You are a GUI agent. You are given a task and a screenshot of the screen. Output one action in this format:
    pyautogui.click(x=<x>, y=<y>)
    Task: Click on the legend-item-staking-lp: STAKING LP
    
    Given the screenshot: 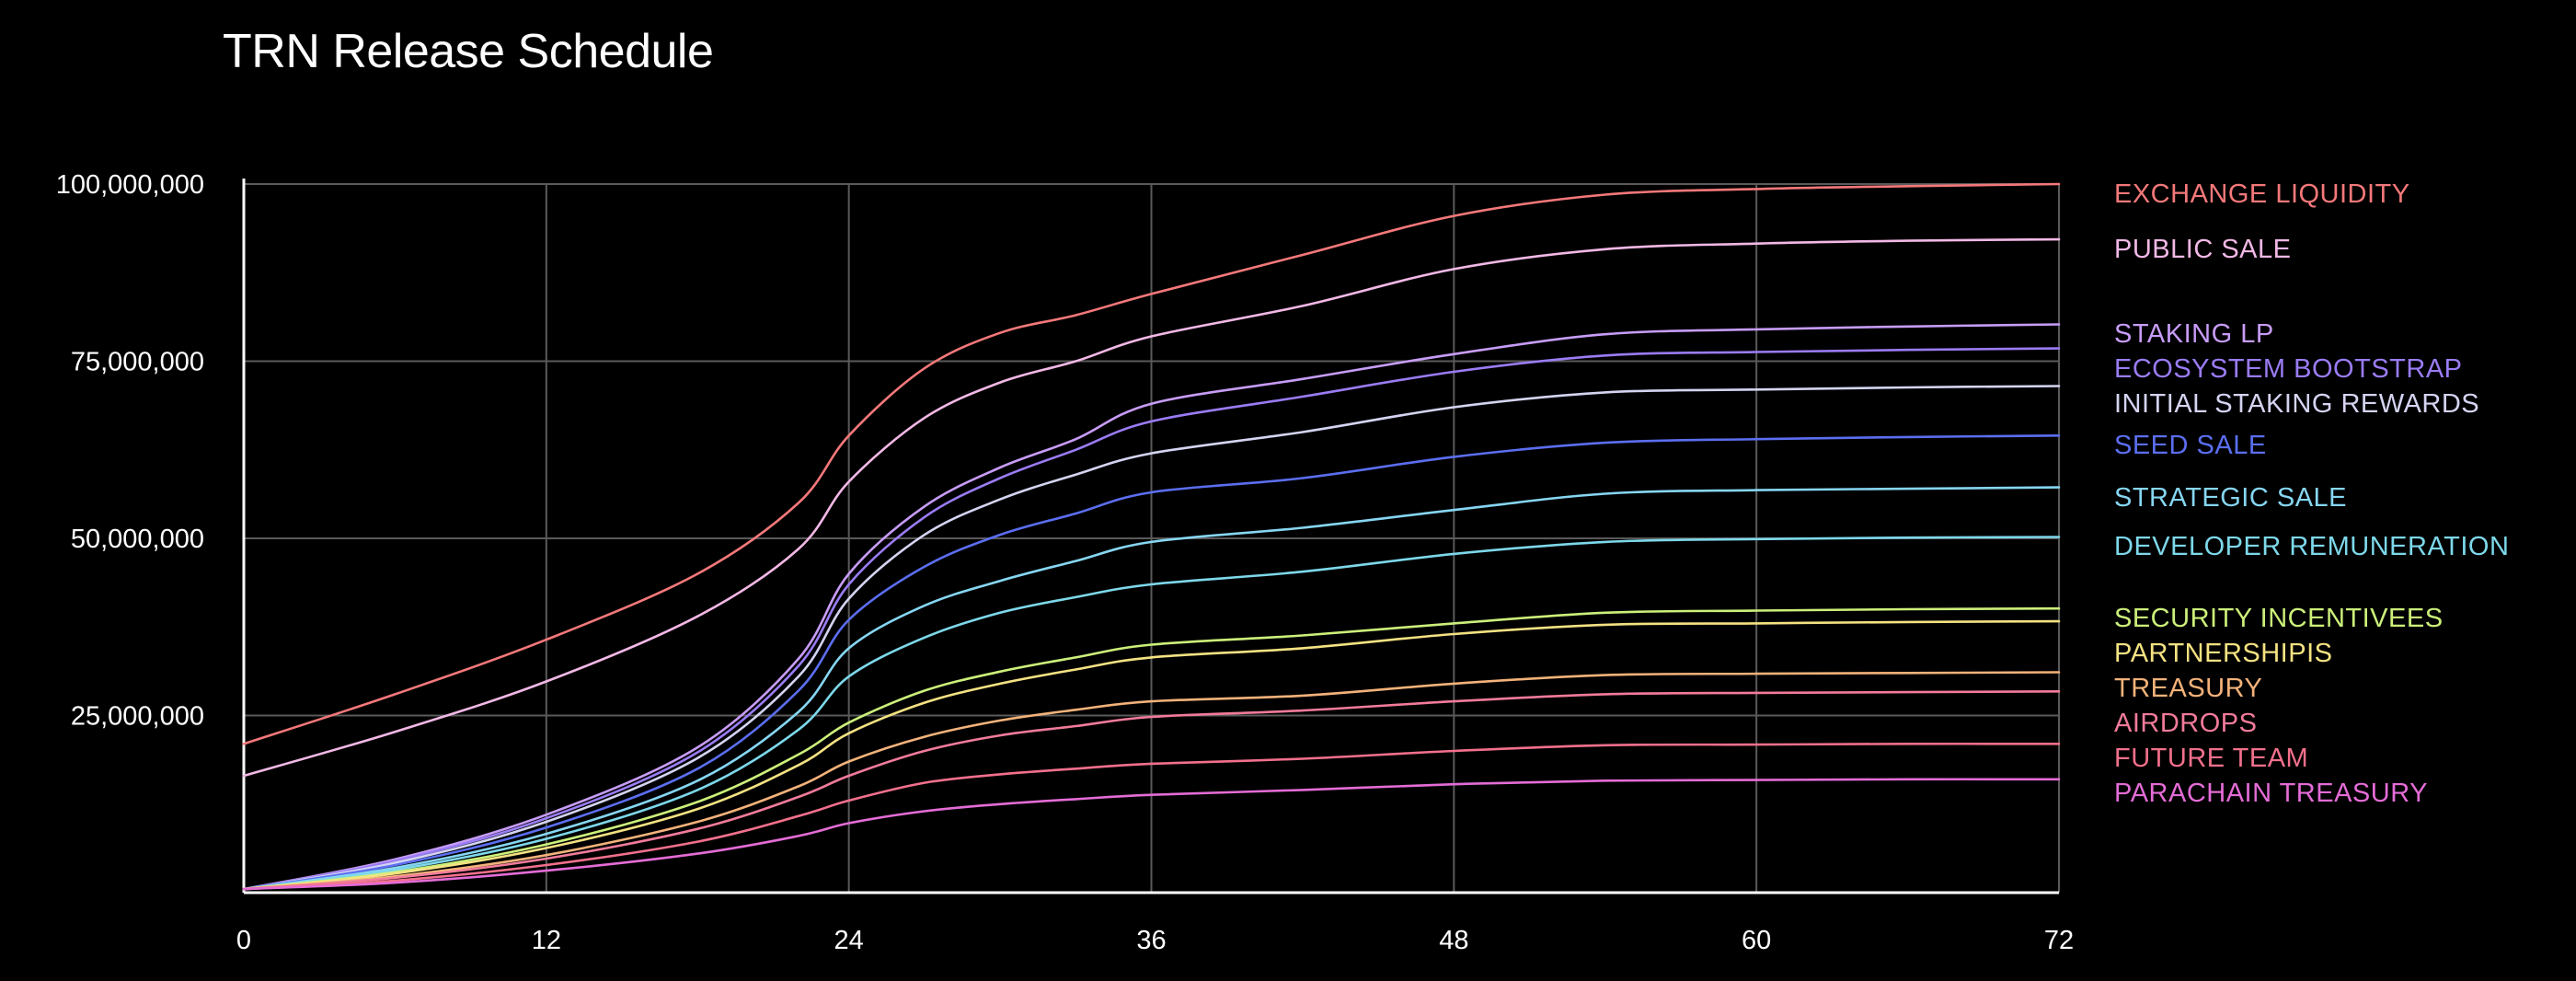 What is the action you would take?
    pyautogui.click(x=2194, y=334)
    